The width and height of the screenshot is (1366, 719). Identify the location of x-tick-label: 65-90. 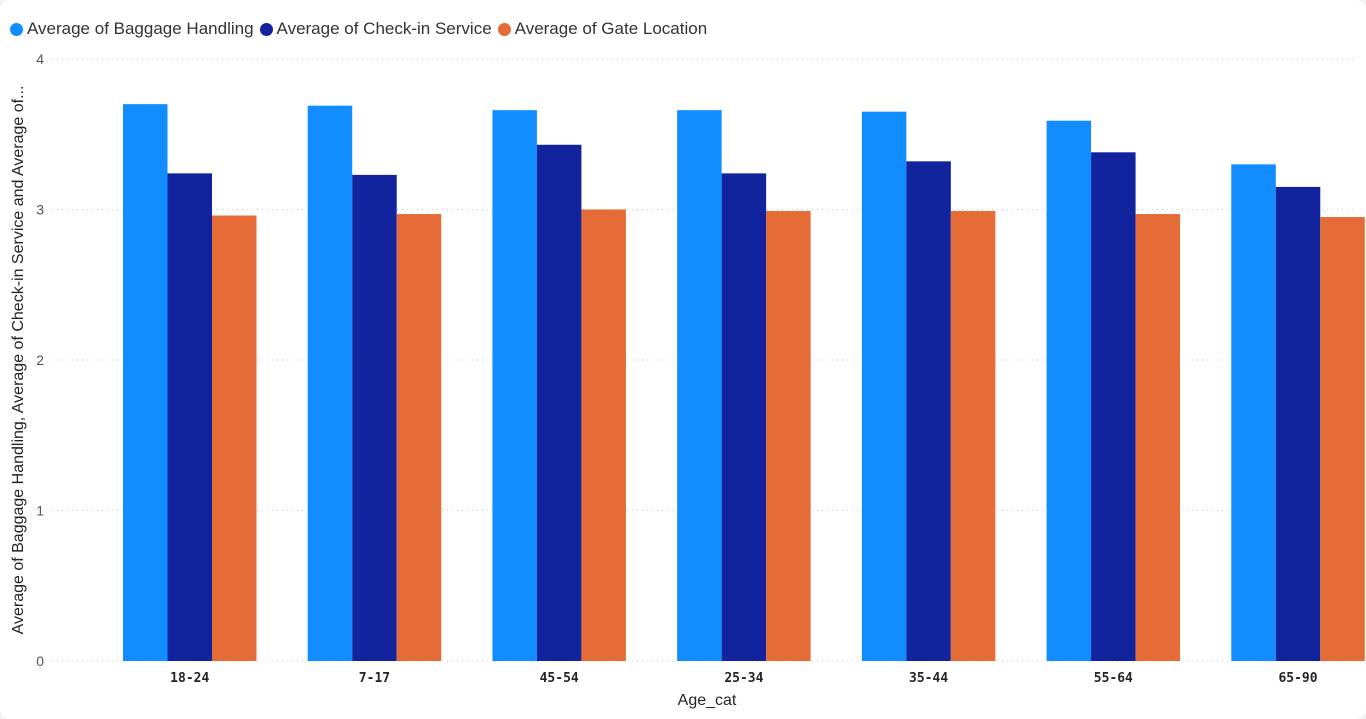
(1297, 678).